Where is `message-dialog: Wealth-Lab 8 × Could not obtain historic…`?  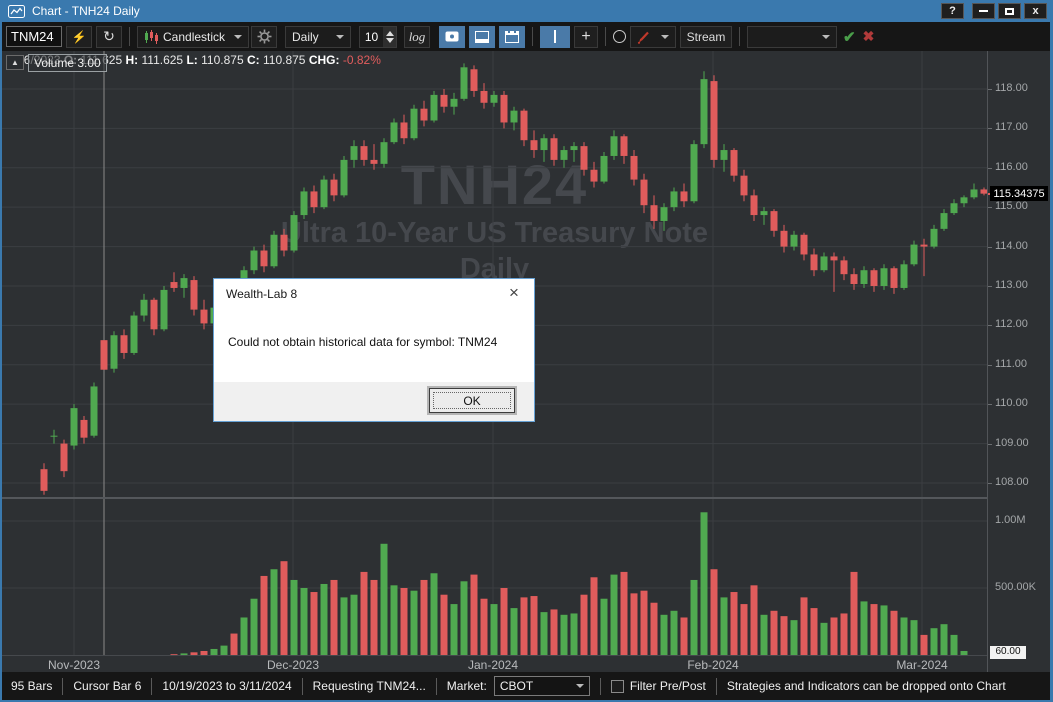 message-dialog: Wealth-Lab 8 × Could not obtain historic… is located at coordinates (374, 350).